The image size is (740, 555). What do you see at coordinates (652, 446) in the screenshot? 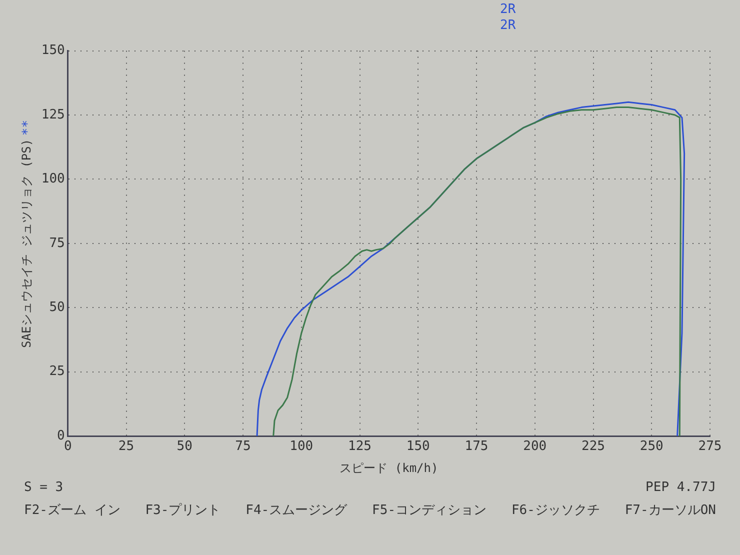
I see `x-tick-label: 250` at bounding box center [652, 446].